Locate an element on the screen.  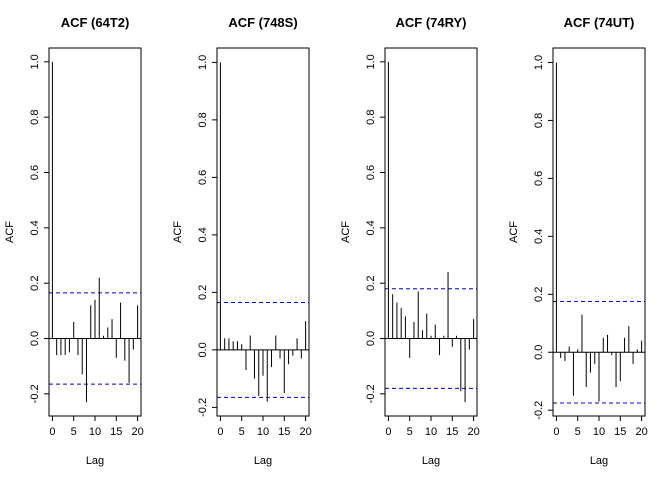
chart-title: ACF (74UT) is located at coordinates (599, 22).